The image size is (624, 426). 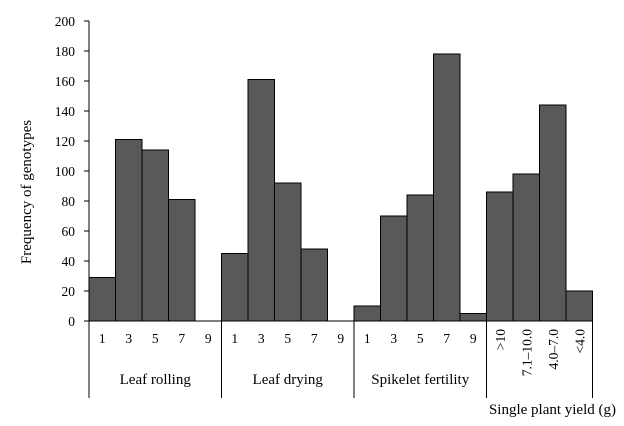 I want to click on y-tick-label: 100, so click(x=65, y=171).